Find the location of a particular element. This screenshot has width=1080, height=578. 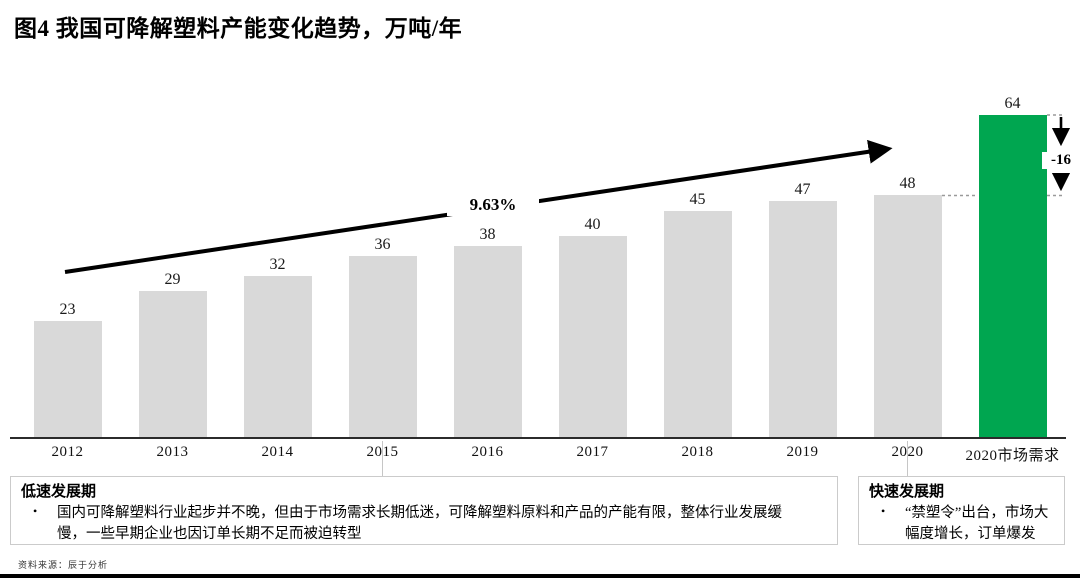

bar-2015 is located at coordinates (382, 346).